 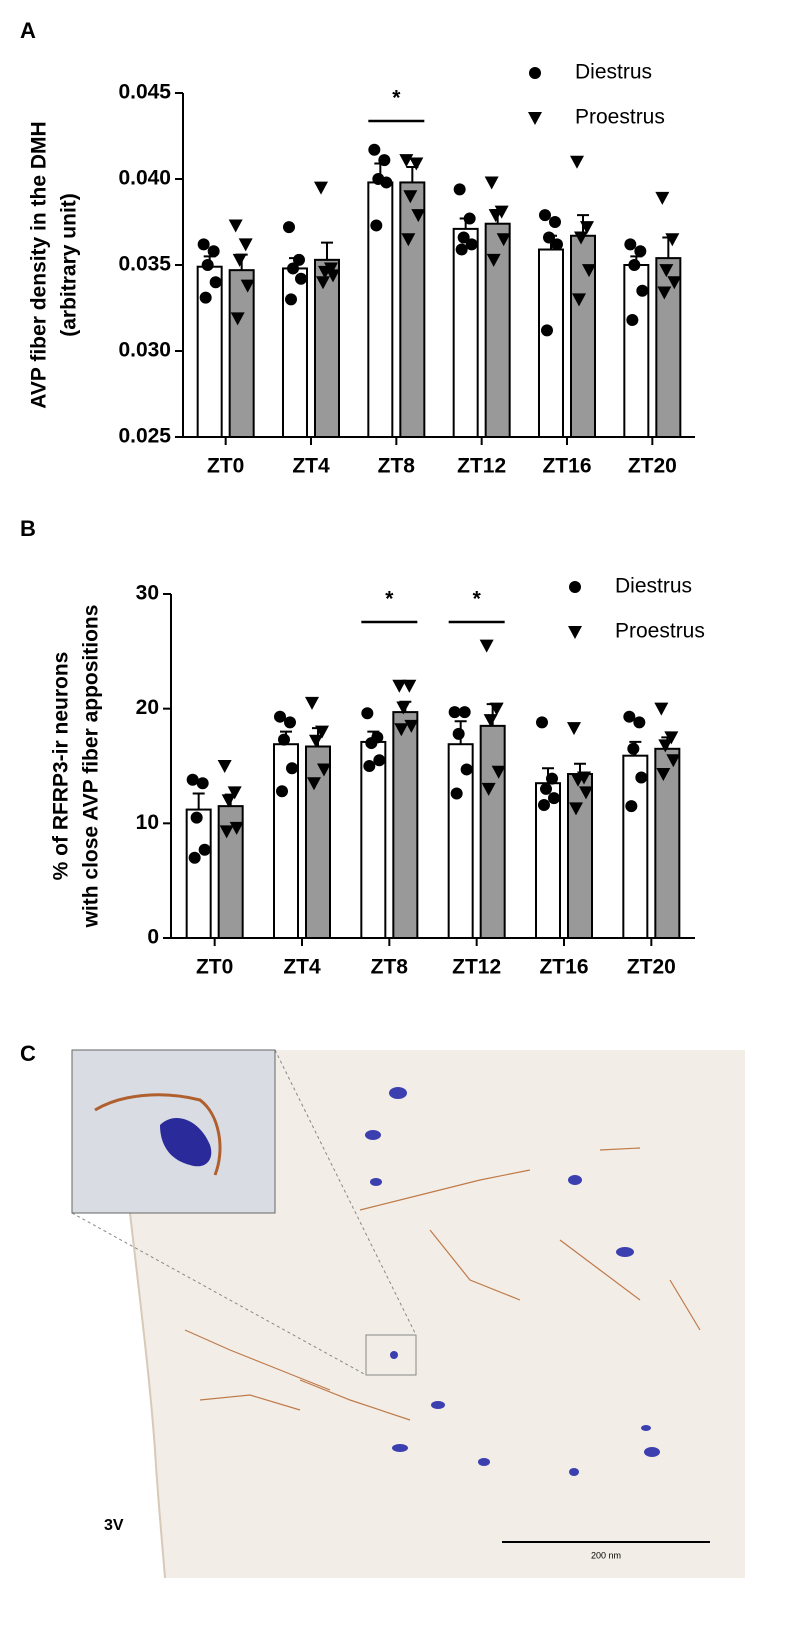 What do you see at coordinates (620, 117) in the screenshot?
I see `legend-label: Proestrus` at bounding box center [620, 117].